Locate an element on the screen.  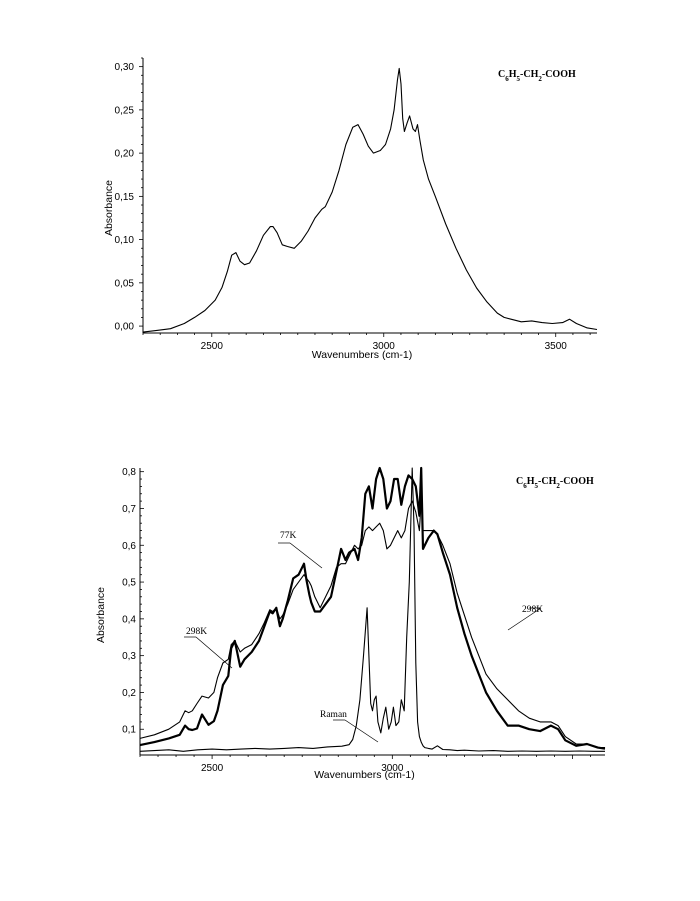
x-tick-label: 3500 is located at coordinates (556, 346).